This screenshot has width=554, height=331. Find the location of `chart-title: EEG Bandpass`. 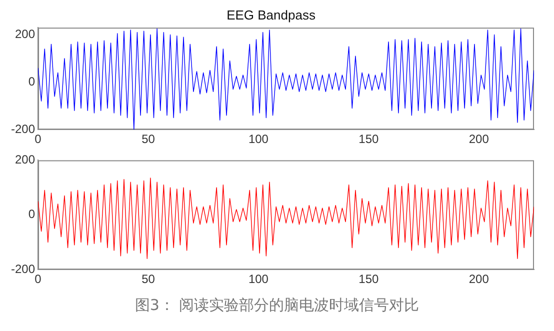

chart-title: EEG Bandpass is located at coordinates (271, 14).